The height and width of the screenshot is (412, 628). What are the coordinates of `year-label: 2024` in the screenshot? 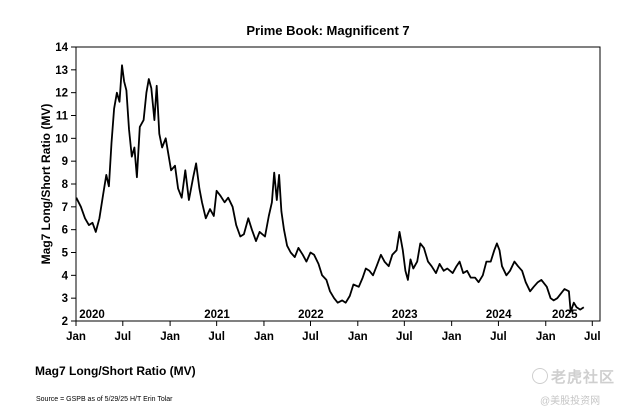 It's located at (499, 315).